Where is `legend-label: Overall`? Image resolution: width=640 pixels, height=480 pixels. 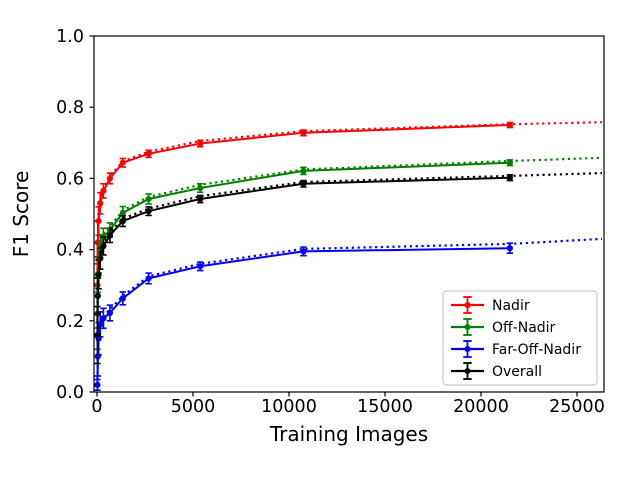 legend-label: Overall is located at coordinates (517, 372).